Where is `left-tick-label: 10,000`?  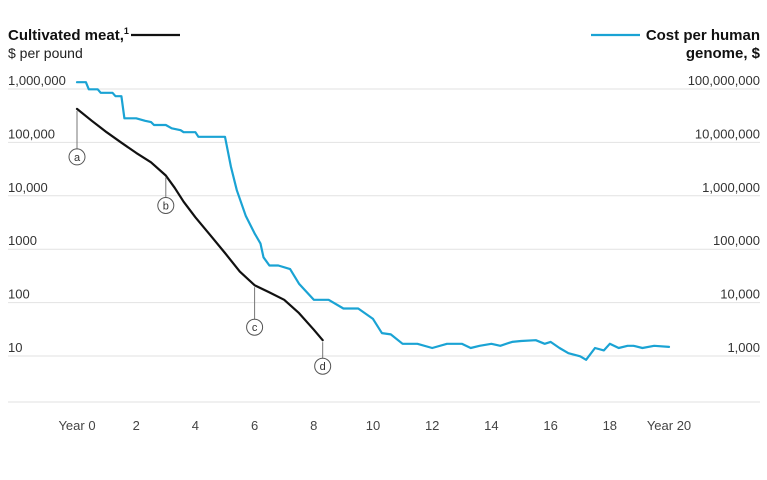 left-tick-label: 10,000 is located at coordinates (28, 187).